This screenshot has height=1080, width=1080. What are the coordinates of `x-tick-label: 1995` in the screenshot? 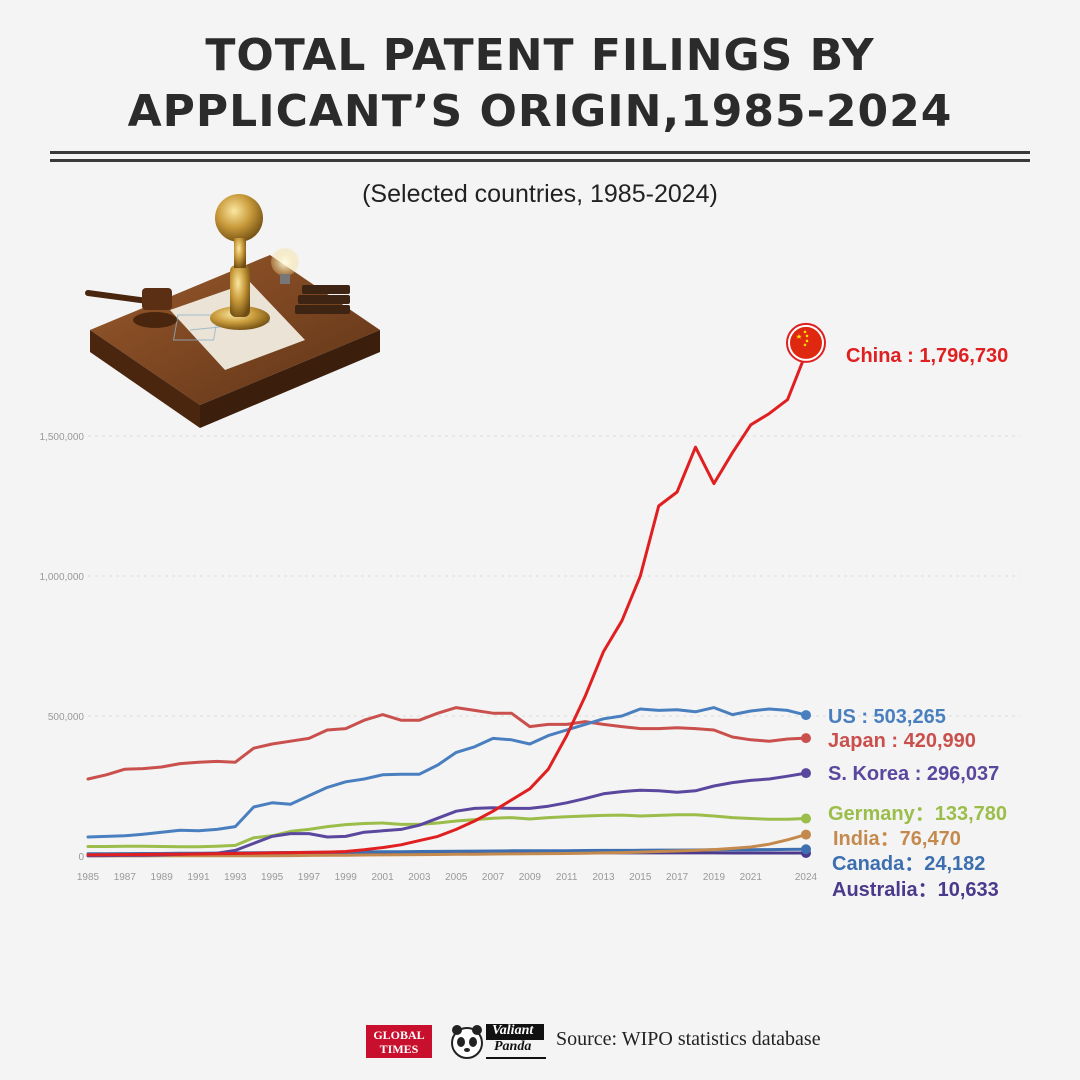 It's located at (272, 877).